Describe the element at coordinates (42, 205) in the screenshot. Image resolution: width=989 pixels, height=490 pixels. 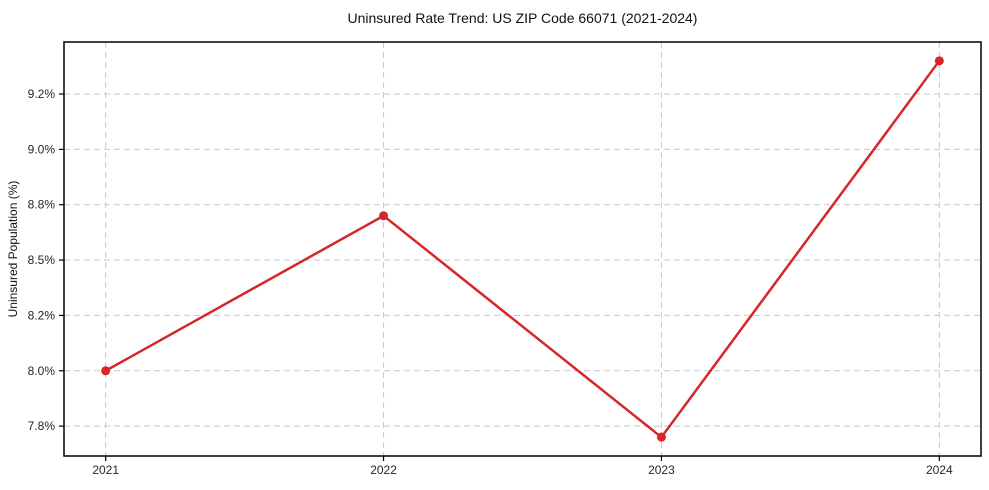
I see `y-tick-label: 8.8%` at that location.